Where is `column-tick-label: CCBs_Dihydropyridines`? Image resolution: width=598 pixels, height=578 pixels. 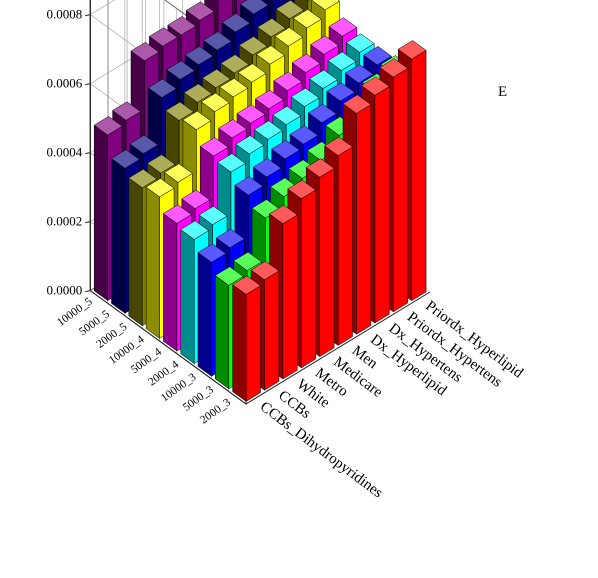 column-tick-label: CCBs_Dihydropyridines is located at coordinates (321, 450).